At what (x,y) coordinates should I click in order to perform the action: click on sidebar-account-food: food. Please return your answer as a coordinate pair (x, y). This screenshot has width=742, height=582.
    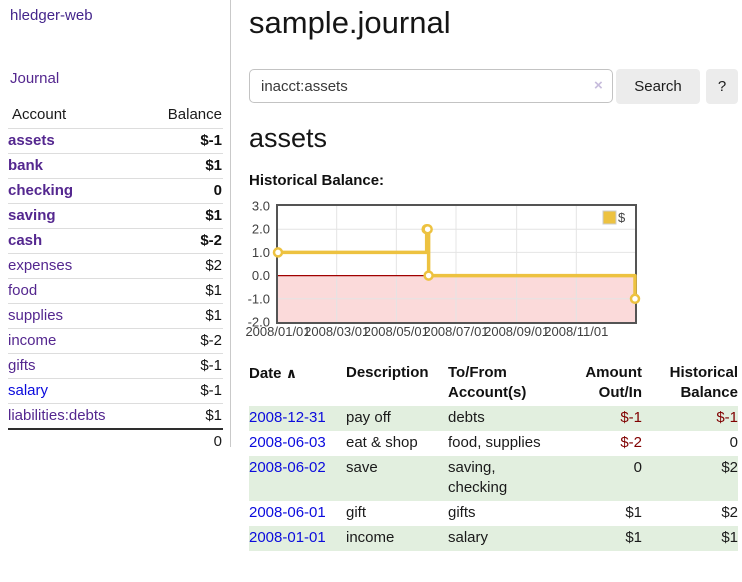
    Looking at the image, I should click on (23, 290).